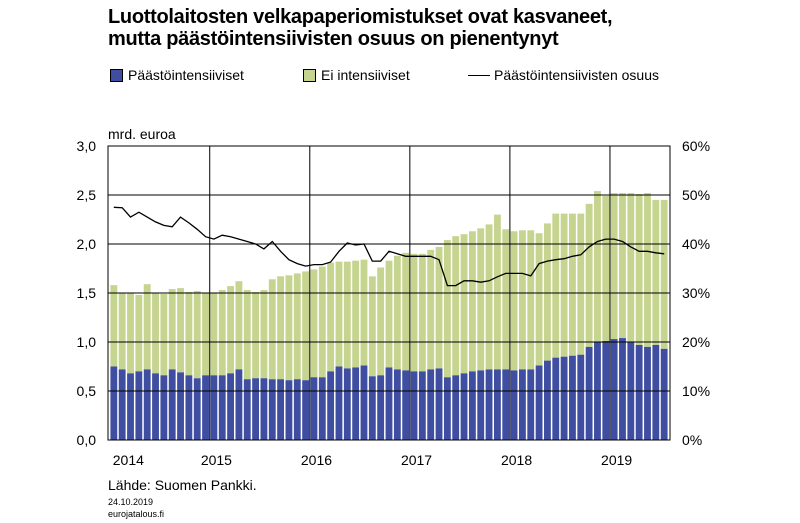 This screenshot has height=523, width=800. Describe the element at coordinates (563, 75) in the screenshot. I see `legend-item-share: Päästöintensiivisten osuus` at that location.